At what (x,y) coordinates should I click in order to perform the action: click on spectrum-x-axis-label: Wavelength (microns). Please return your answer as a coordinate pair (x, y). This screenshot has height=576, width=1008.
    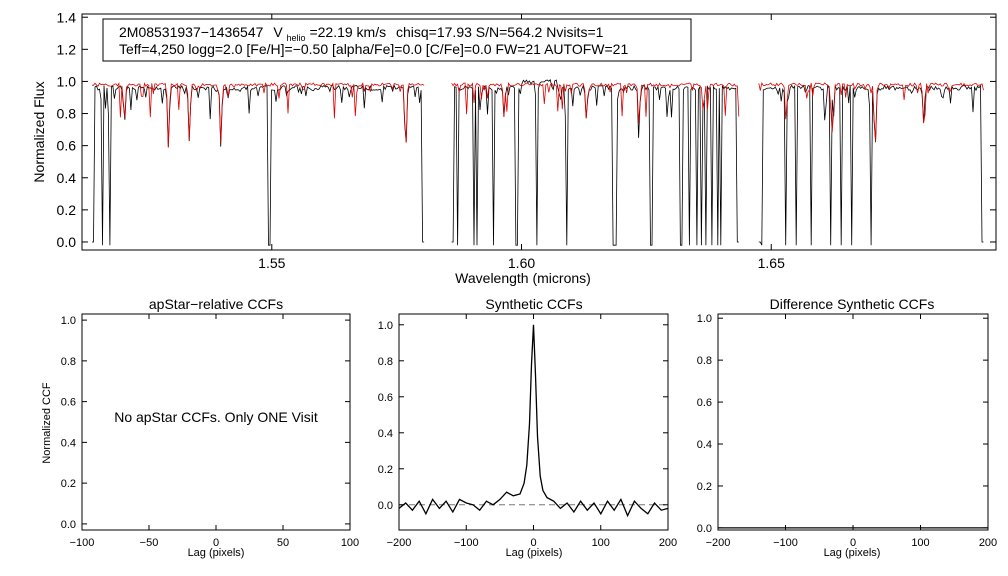
    Looking at the image, I should click on (523, 278).